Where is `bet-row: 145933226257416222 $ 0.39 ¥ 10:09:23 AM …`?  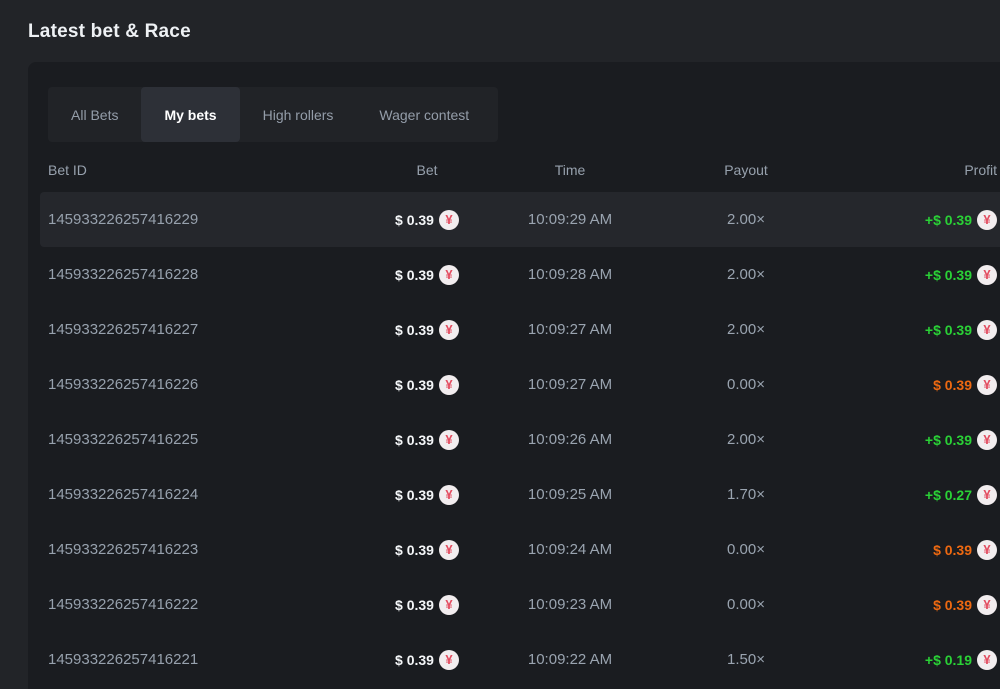
bet-row: 145933226257416222 $ 0.39 ¥ 10:09:23 AM … is located at coordinates (520, 604).